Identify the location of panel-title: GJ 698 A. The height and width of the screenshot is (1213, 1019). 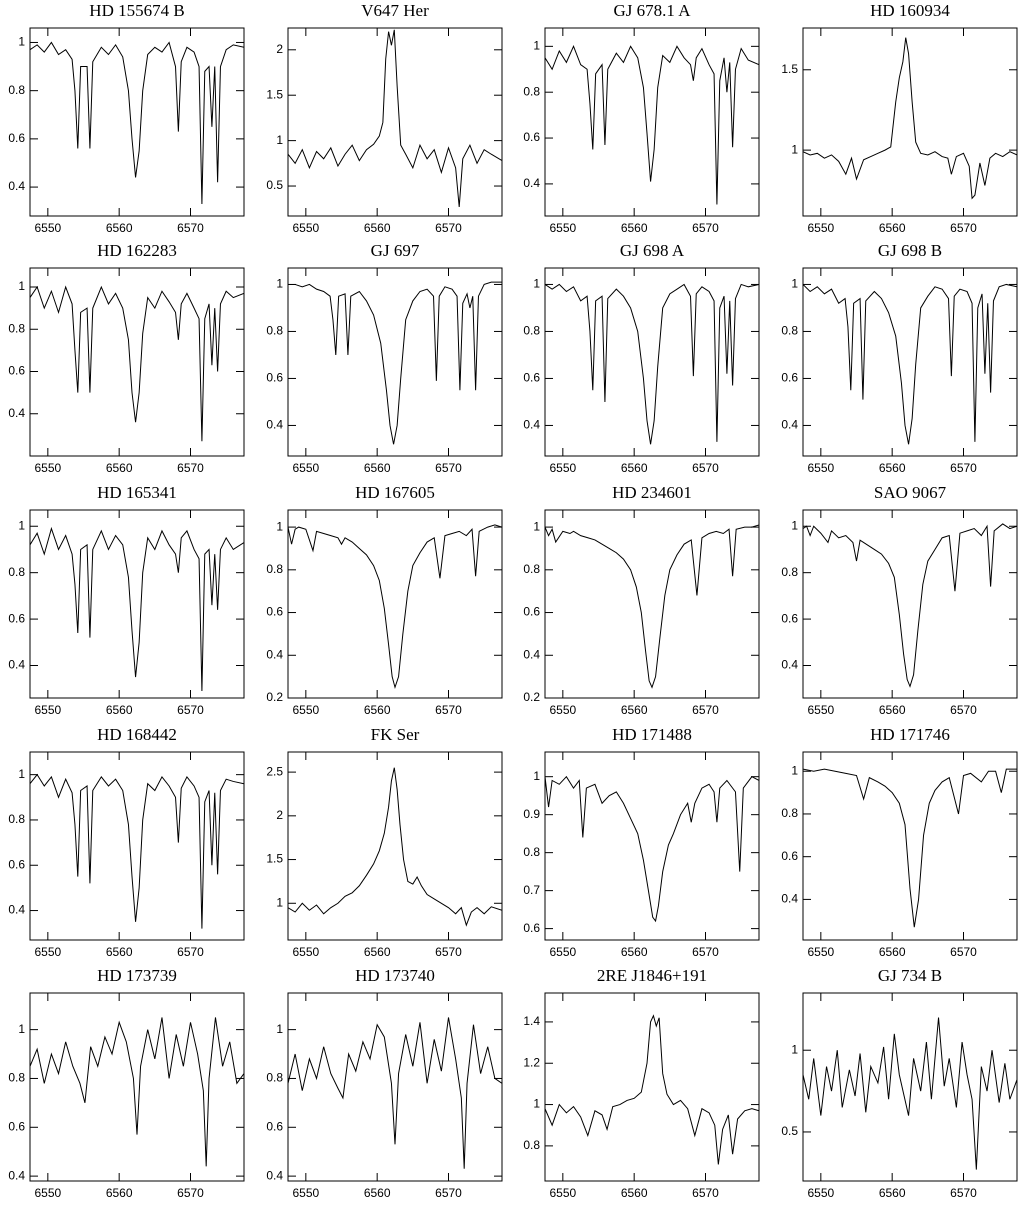
(652, 250).